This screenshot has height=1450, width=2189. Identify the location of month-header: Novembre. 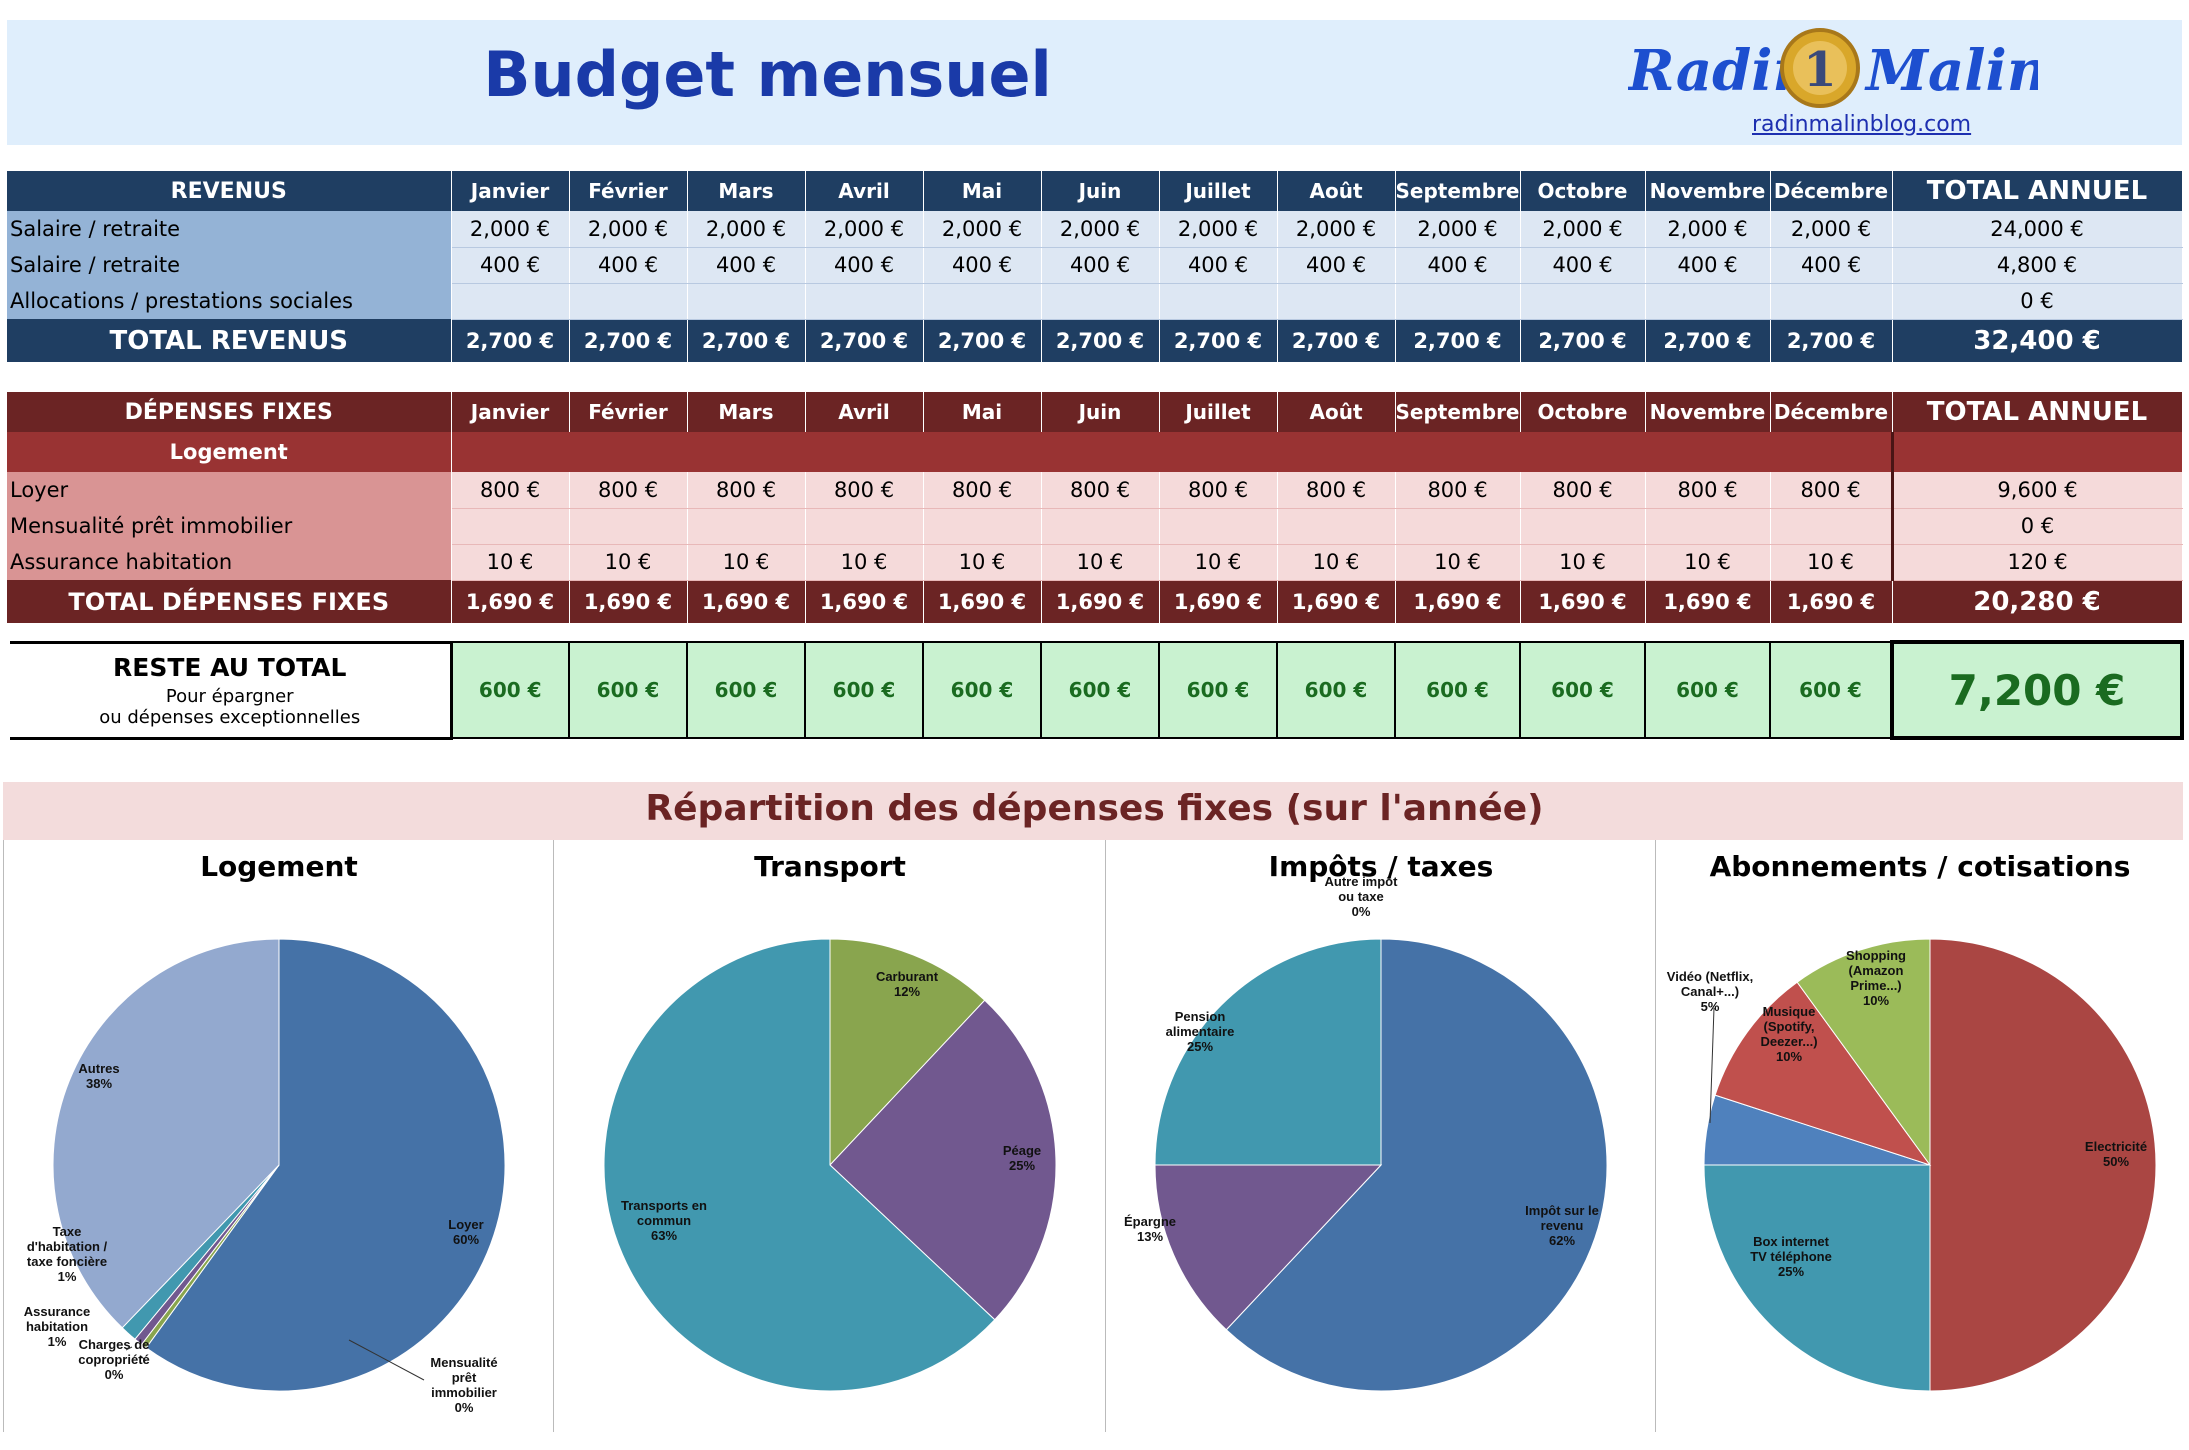
(1708, 191).